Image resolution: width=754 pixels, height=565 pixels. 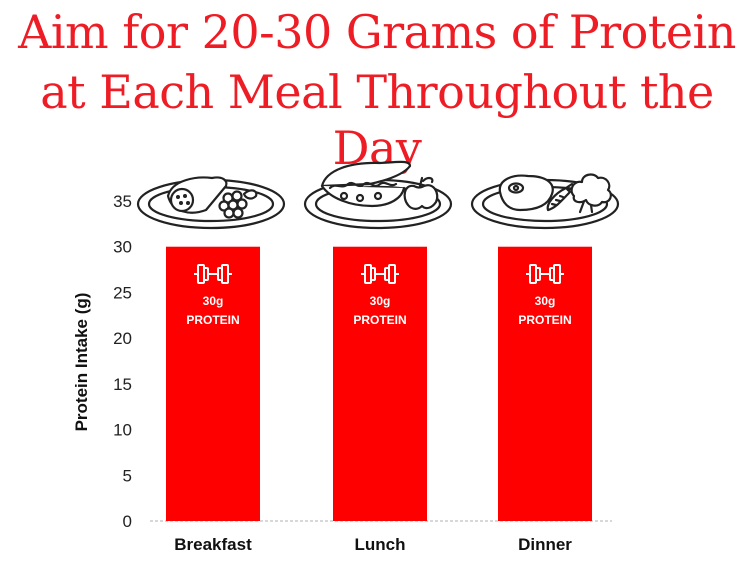 I want to click on x-axis-categories: Breakfast Lunch Dinner, so click(x=373, y=544).